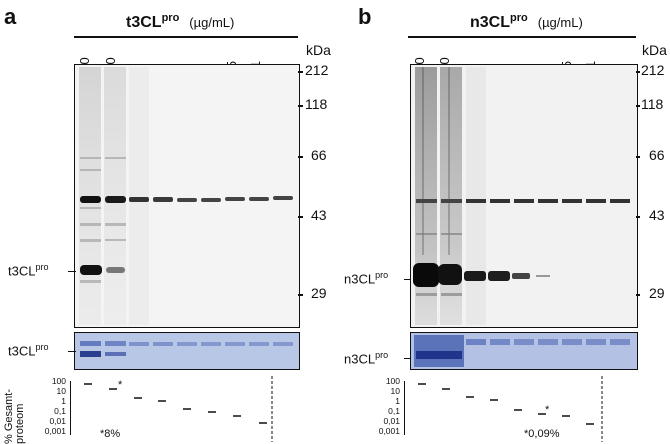 Image resolution: width=670 pixels, height=444 pixels. What do you see at coordinates (186, 37) in the screenshot?
I see `panel-a-header-rule` at bounding box center [186, 37].